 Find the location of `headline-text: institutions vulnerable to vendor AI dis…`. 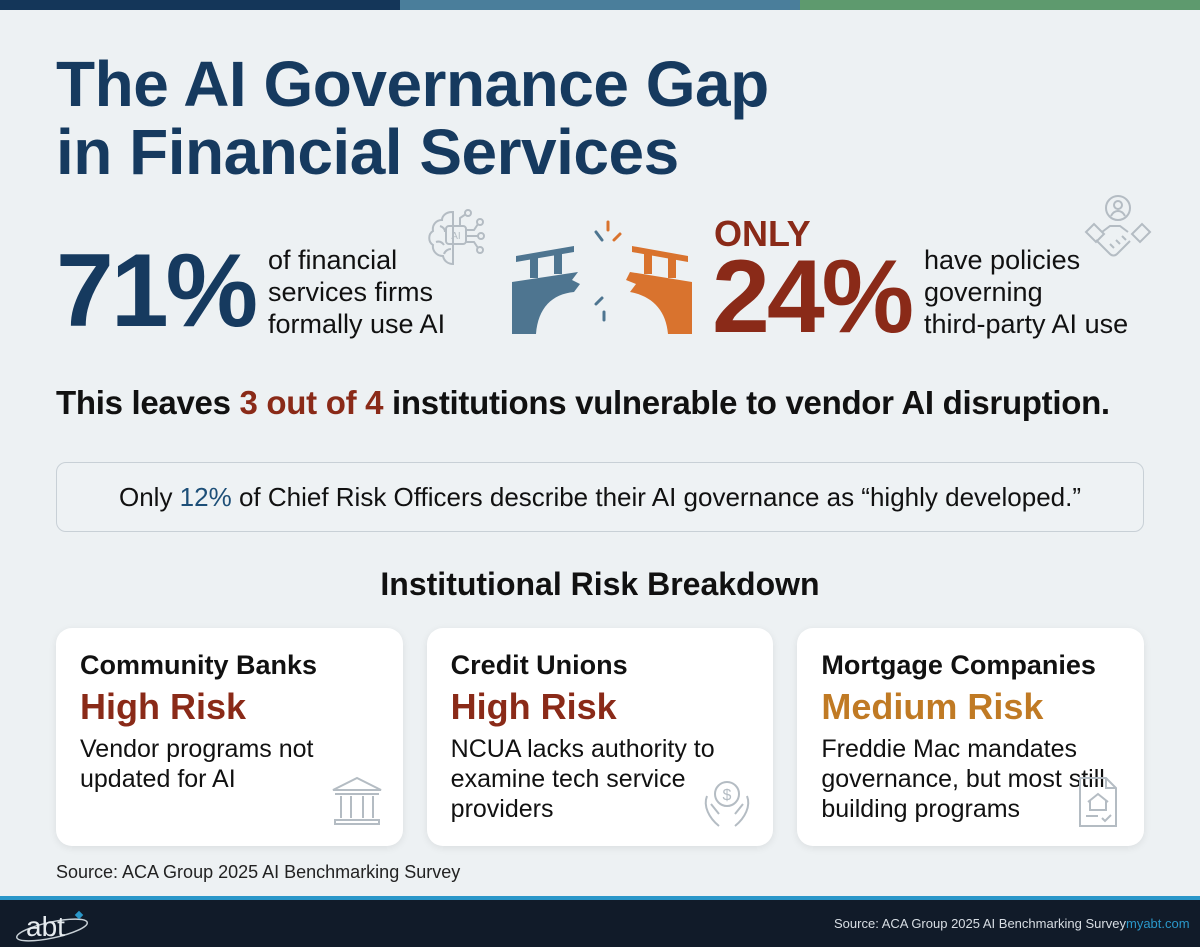

headline-text: institutions vulnerable to vendor AI dis… is located at coordinates (746, 402).